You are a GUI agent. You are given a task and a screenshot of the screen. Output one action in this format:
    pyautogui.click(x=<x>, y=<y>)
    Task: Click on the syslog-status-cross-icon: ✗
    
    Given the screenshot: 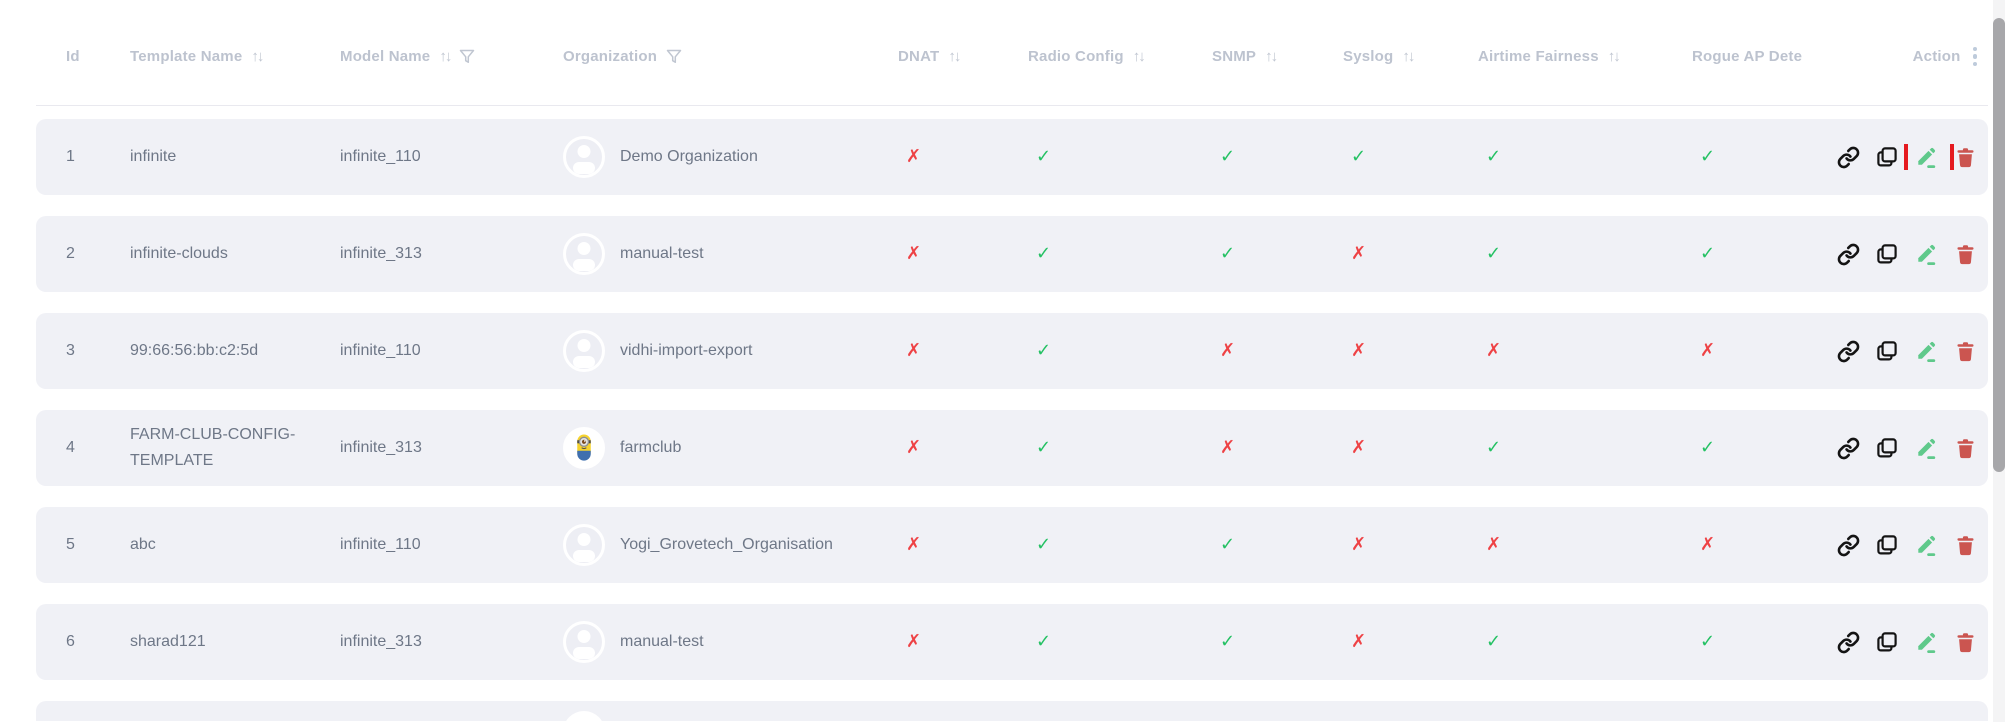 What is the action you would take?
    pyautogui.click(x=1359, y=253)
    